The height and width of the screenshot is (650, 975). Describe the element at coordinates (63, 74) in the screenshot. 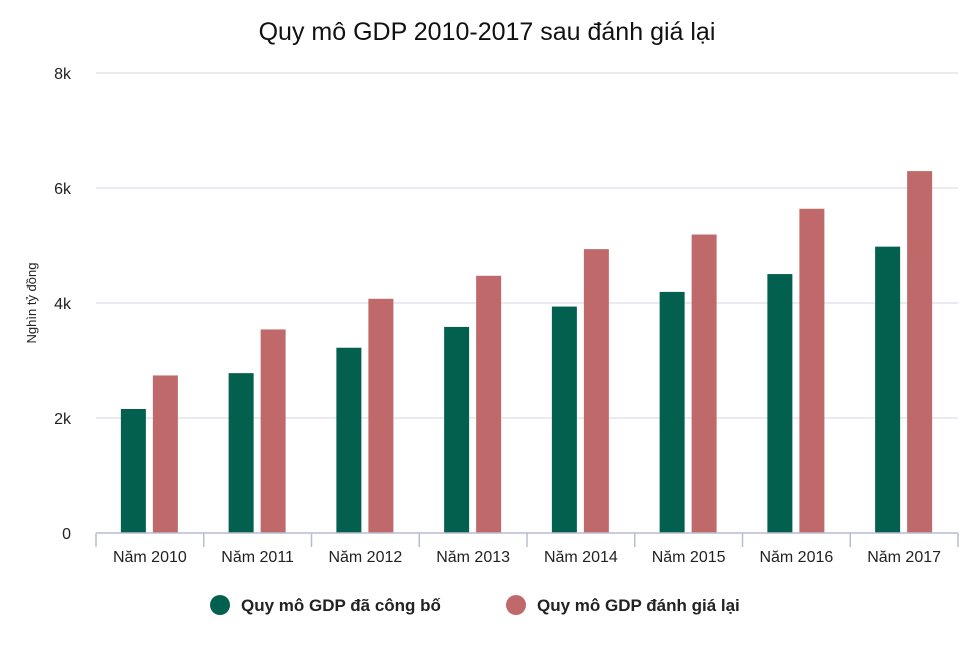

I see `y-tick-label: 8k` at that location.